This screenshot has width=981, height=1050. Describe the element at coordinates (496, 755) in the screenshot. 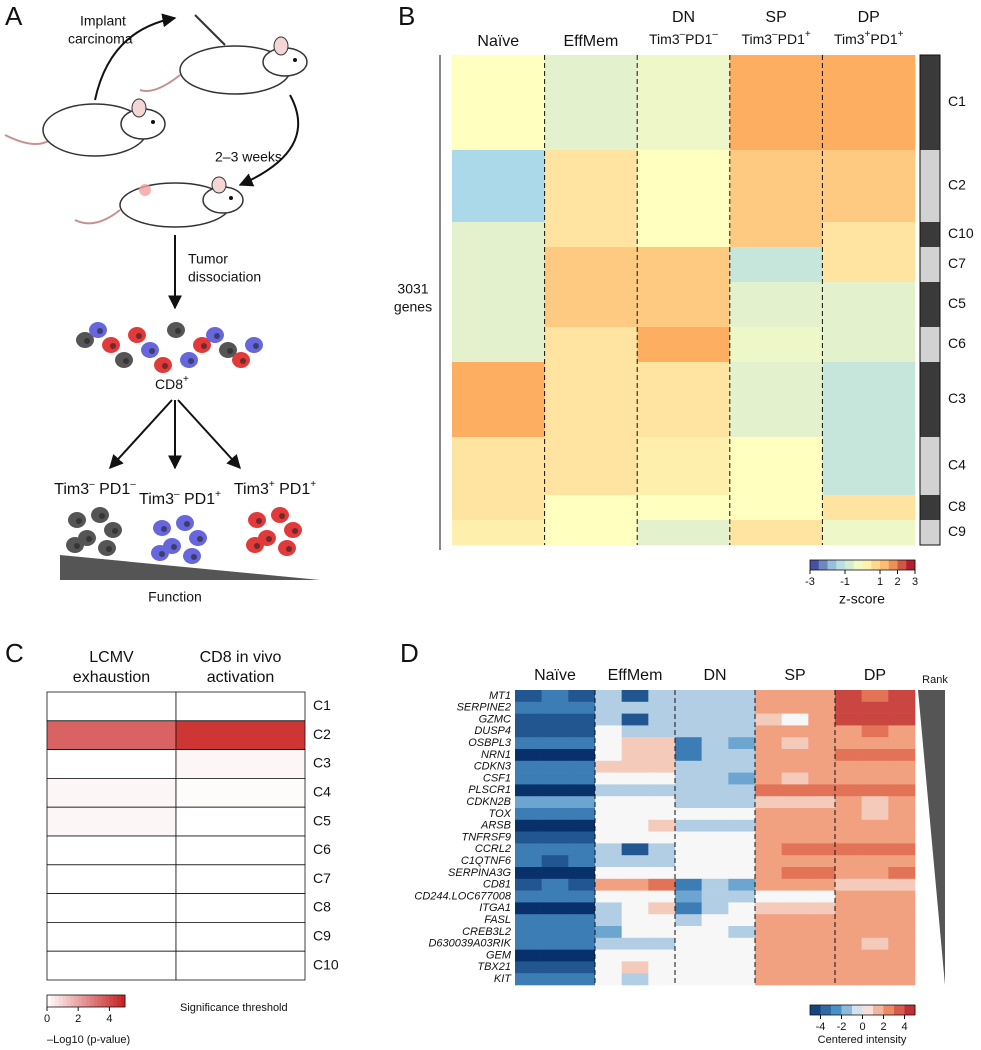

I see `gene-label: NRN1` at that location.